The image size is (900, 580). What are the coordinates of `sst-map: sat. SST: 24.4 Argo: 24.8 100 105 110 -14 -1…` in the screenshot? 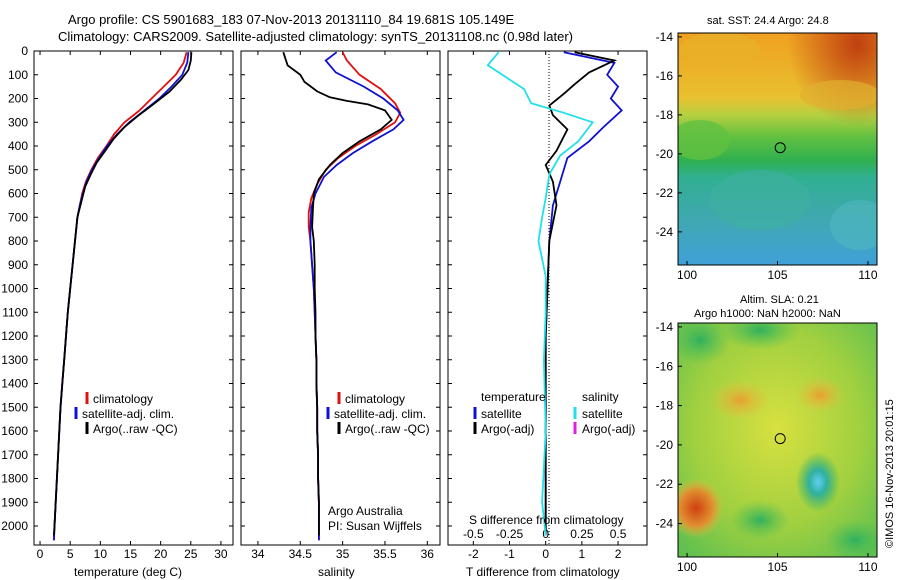 It's located at (767, 148).